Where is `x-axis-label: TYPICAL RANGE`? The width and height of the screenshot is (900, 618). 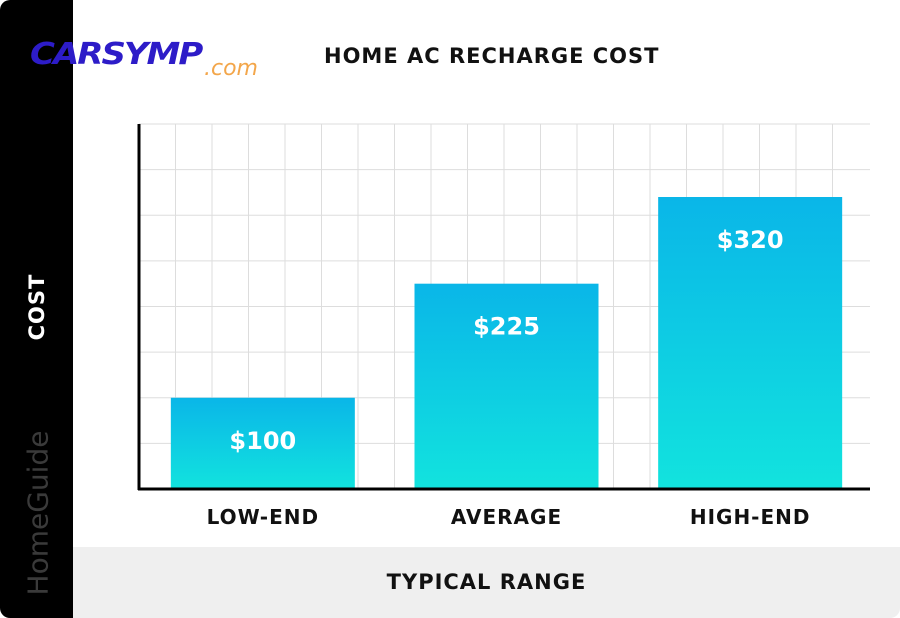
x-axis-label: TYPICAL RANGE is located at coordinates (486, 582).